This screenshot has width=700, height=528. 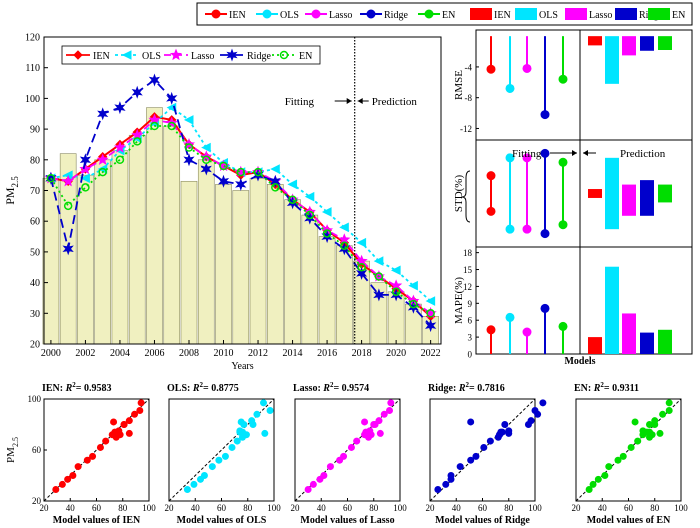 What do you see at coordinates (300, 102) in the screenshot?
I see `fitting-label: Fitting` at bounding box center [300, 102].